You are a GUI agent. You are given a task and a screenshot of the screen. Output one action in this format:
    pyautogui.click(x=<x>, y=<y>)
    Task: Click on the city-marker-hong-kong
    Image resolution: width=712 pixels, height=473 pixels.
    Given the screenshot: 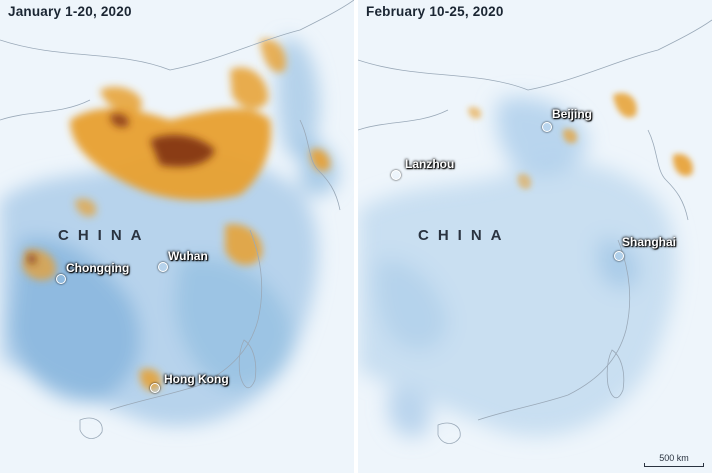 What is the action you would take?
    pyautogui.click(x=155, y=388)
    